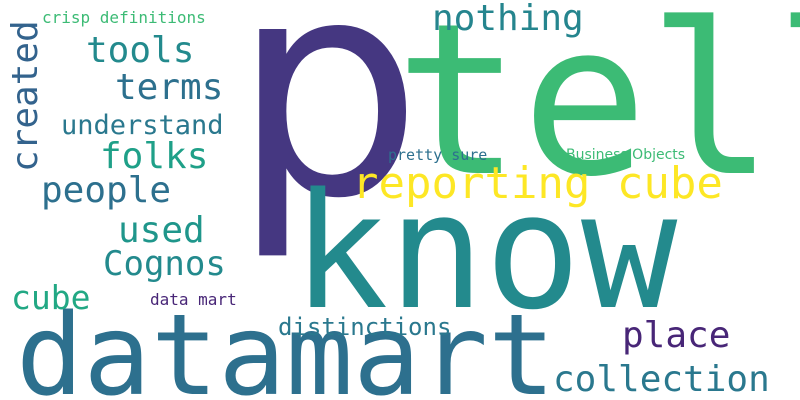 The width and height of the screenshot is (800, 400). I want to click on word-used: used, so click(161, 230).